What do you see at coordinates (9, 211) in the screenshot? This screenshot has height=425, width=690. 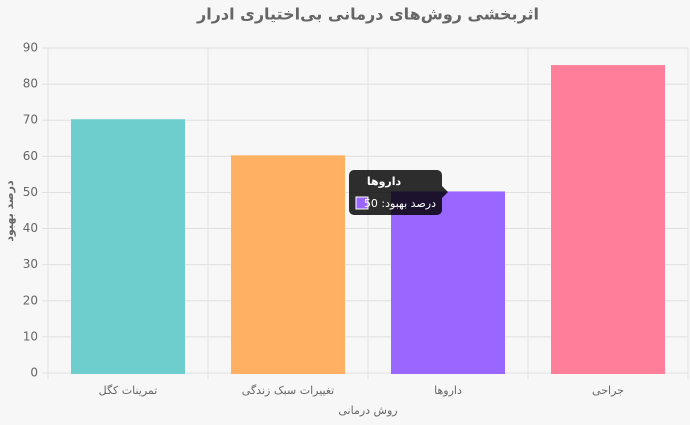 I see `y-axis-label: درصد بهبود` at bounding box center [9, 211].